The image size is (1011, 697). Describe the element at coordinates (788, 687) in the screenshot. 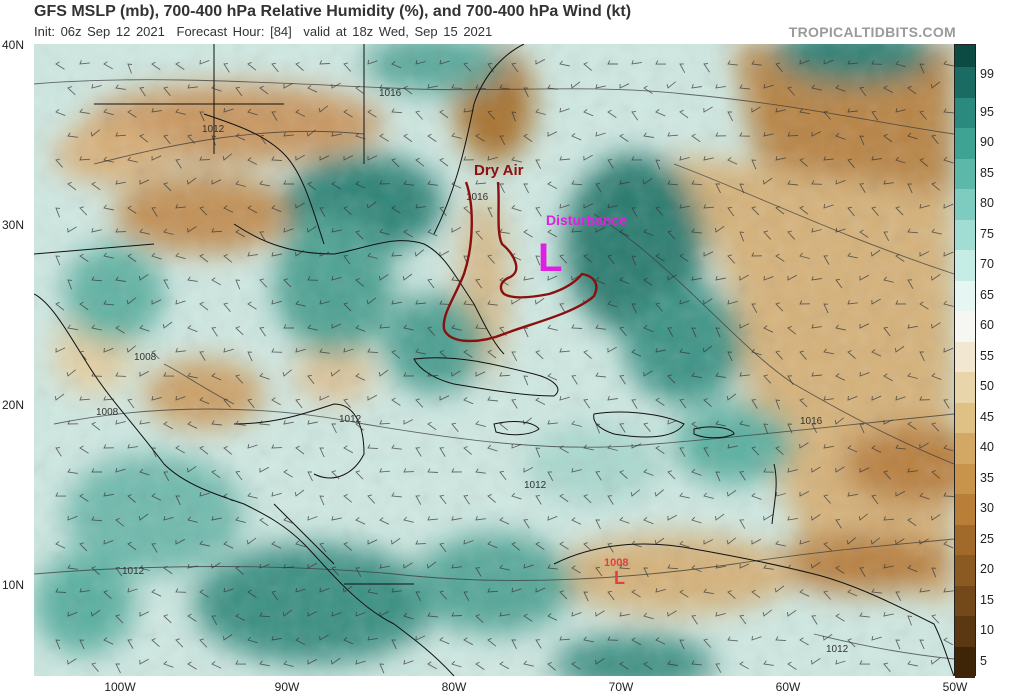

I see `lon-label-60w: 60W` at that location.